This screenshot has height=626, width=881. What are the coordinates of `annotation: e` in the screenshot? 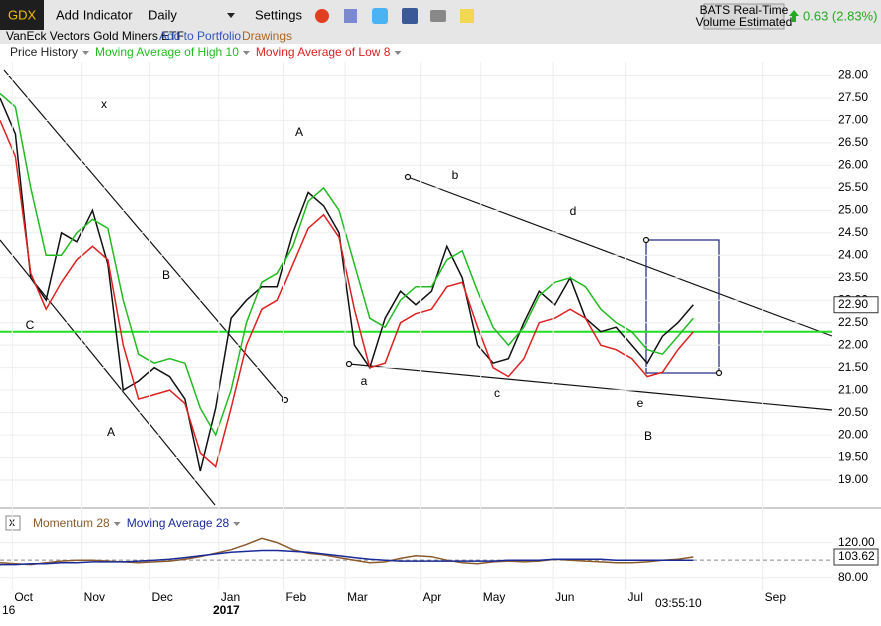 It's located at (640, 403).